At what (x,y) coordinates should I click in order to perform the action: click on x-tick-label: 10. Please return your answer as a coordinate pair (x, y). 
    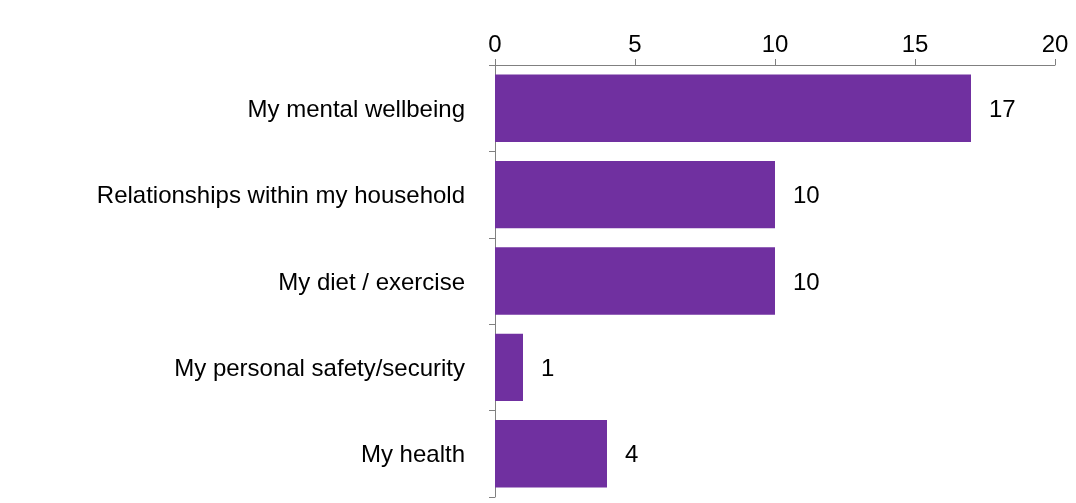
    Looking at the image, I should click on (775, 43).